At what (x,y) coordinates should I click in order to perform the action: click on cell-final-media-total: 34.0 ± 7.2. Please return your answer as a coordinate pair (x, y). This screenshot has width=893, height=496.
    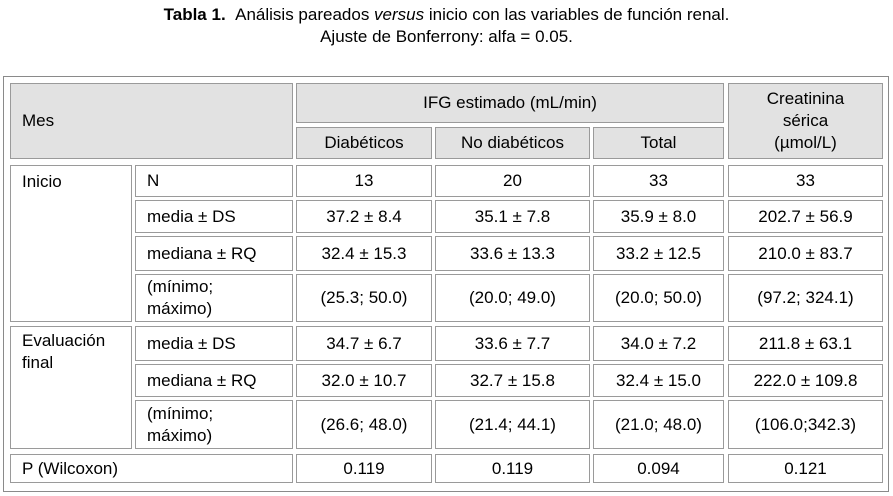
    Looking at the image, I should click on (658, 343).